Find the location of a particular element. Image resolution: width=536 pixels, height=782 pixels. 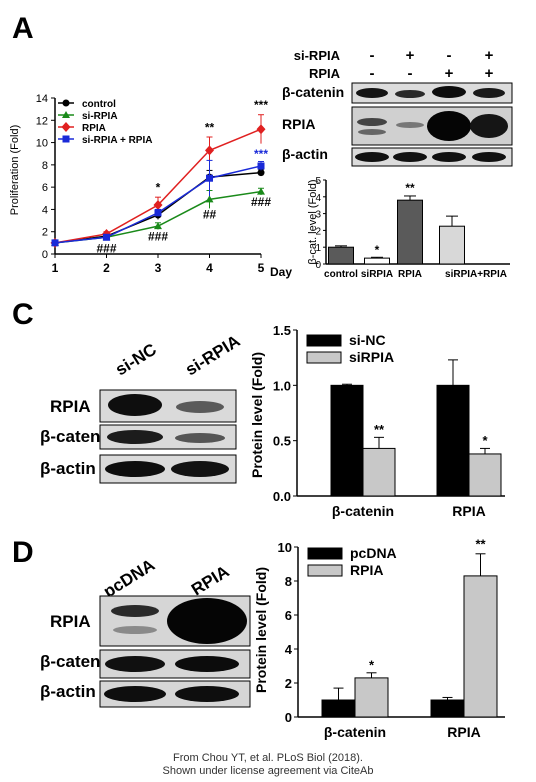

blot-a-sign: - is located at coordinates (372, 73).